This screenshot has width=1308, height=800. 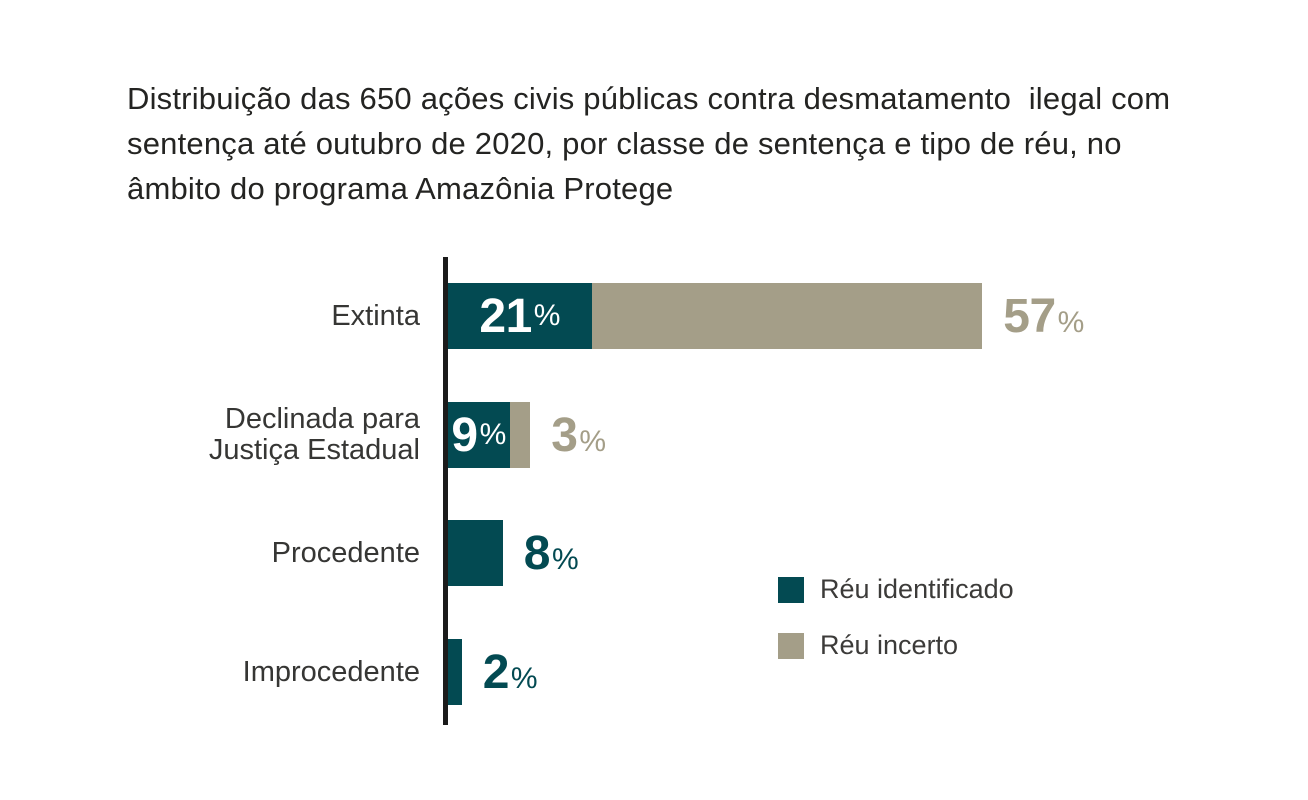 What do you see at coordinates (400, 188) in the screenshot?
I see `chart-title-line-3: âmbito do programa Amazônia Protege` at bounding box center [400, 188].